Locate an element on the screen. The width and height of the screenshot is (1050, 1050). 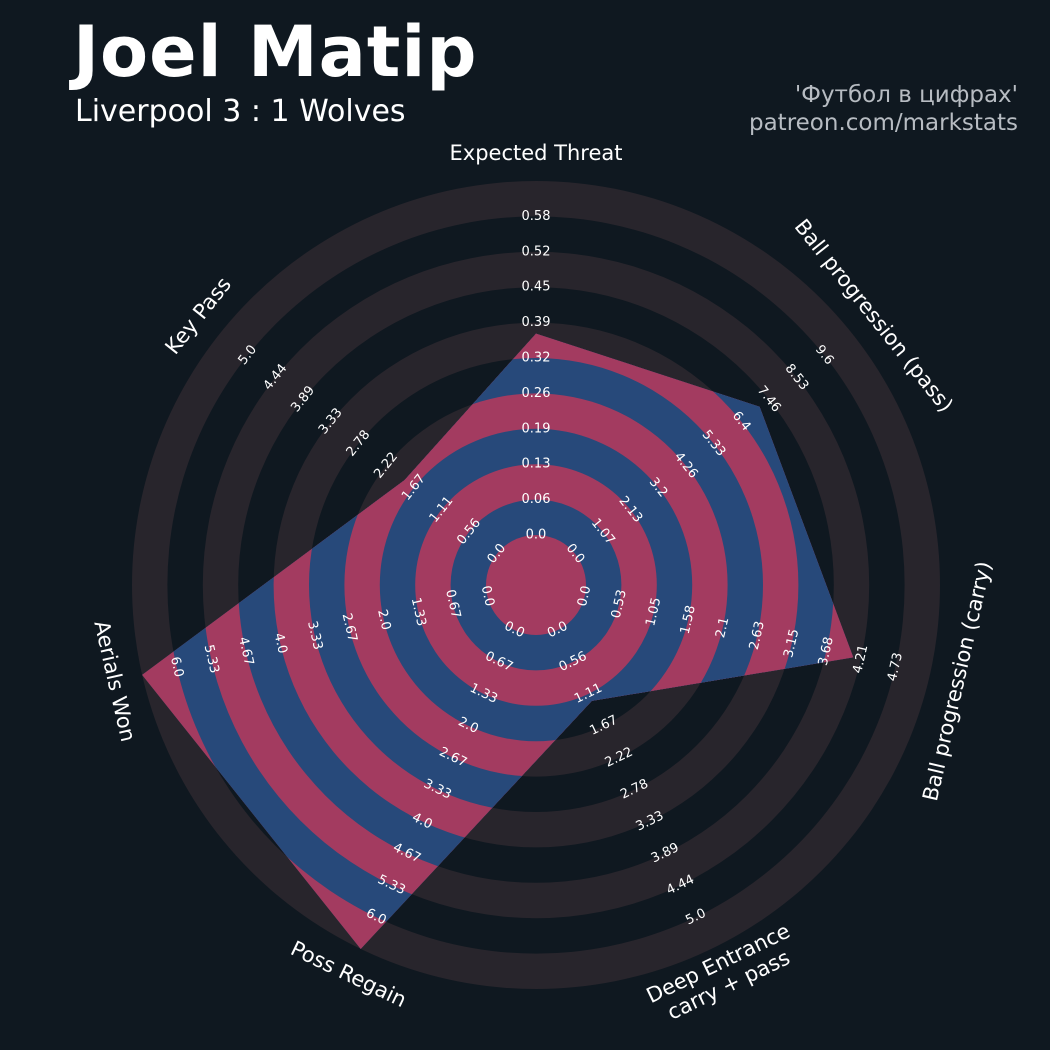
radar-tick-label: 0.67 is located at coordinates (452, 604).